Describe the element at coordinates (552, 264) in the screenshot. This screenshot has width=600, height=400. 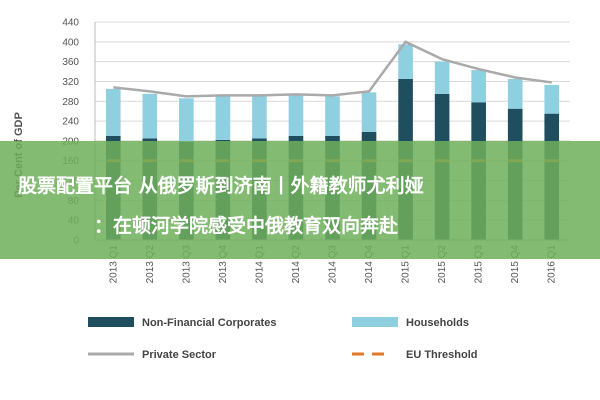
I see `x-tick-label: 2016 Q1` at that location.